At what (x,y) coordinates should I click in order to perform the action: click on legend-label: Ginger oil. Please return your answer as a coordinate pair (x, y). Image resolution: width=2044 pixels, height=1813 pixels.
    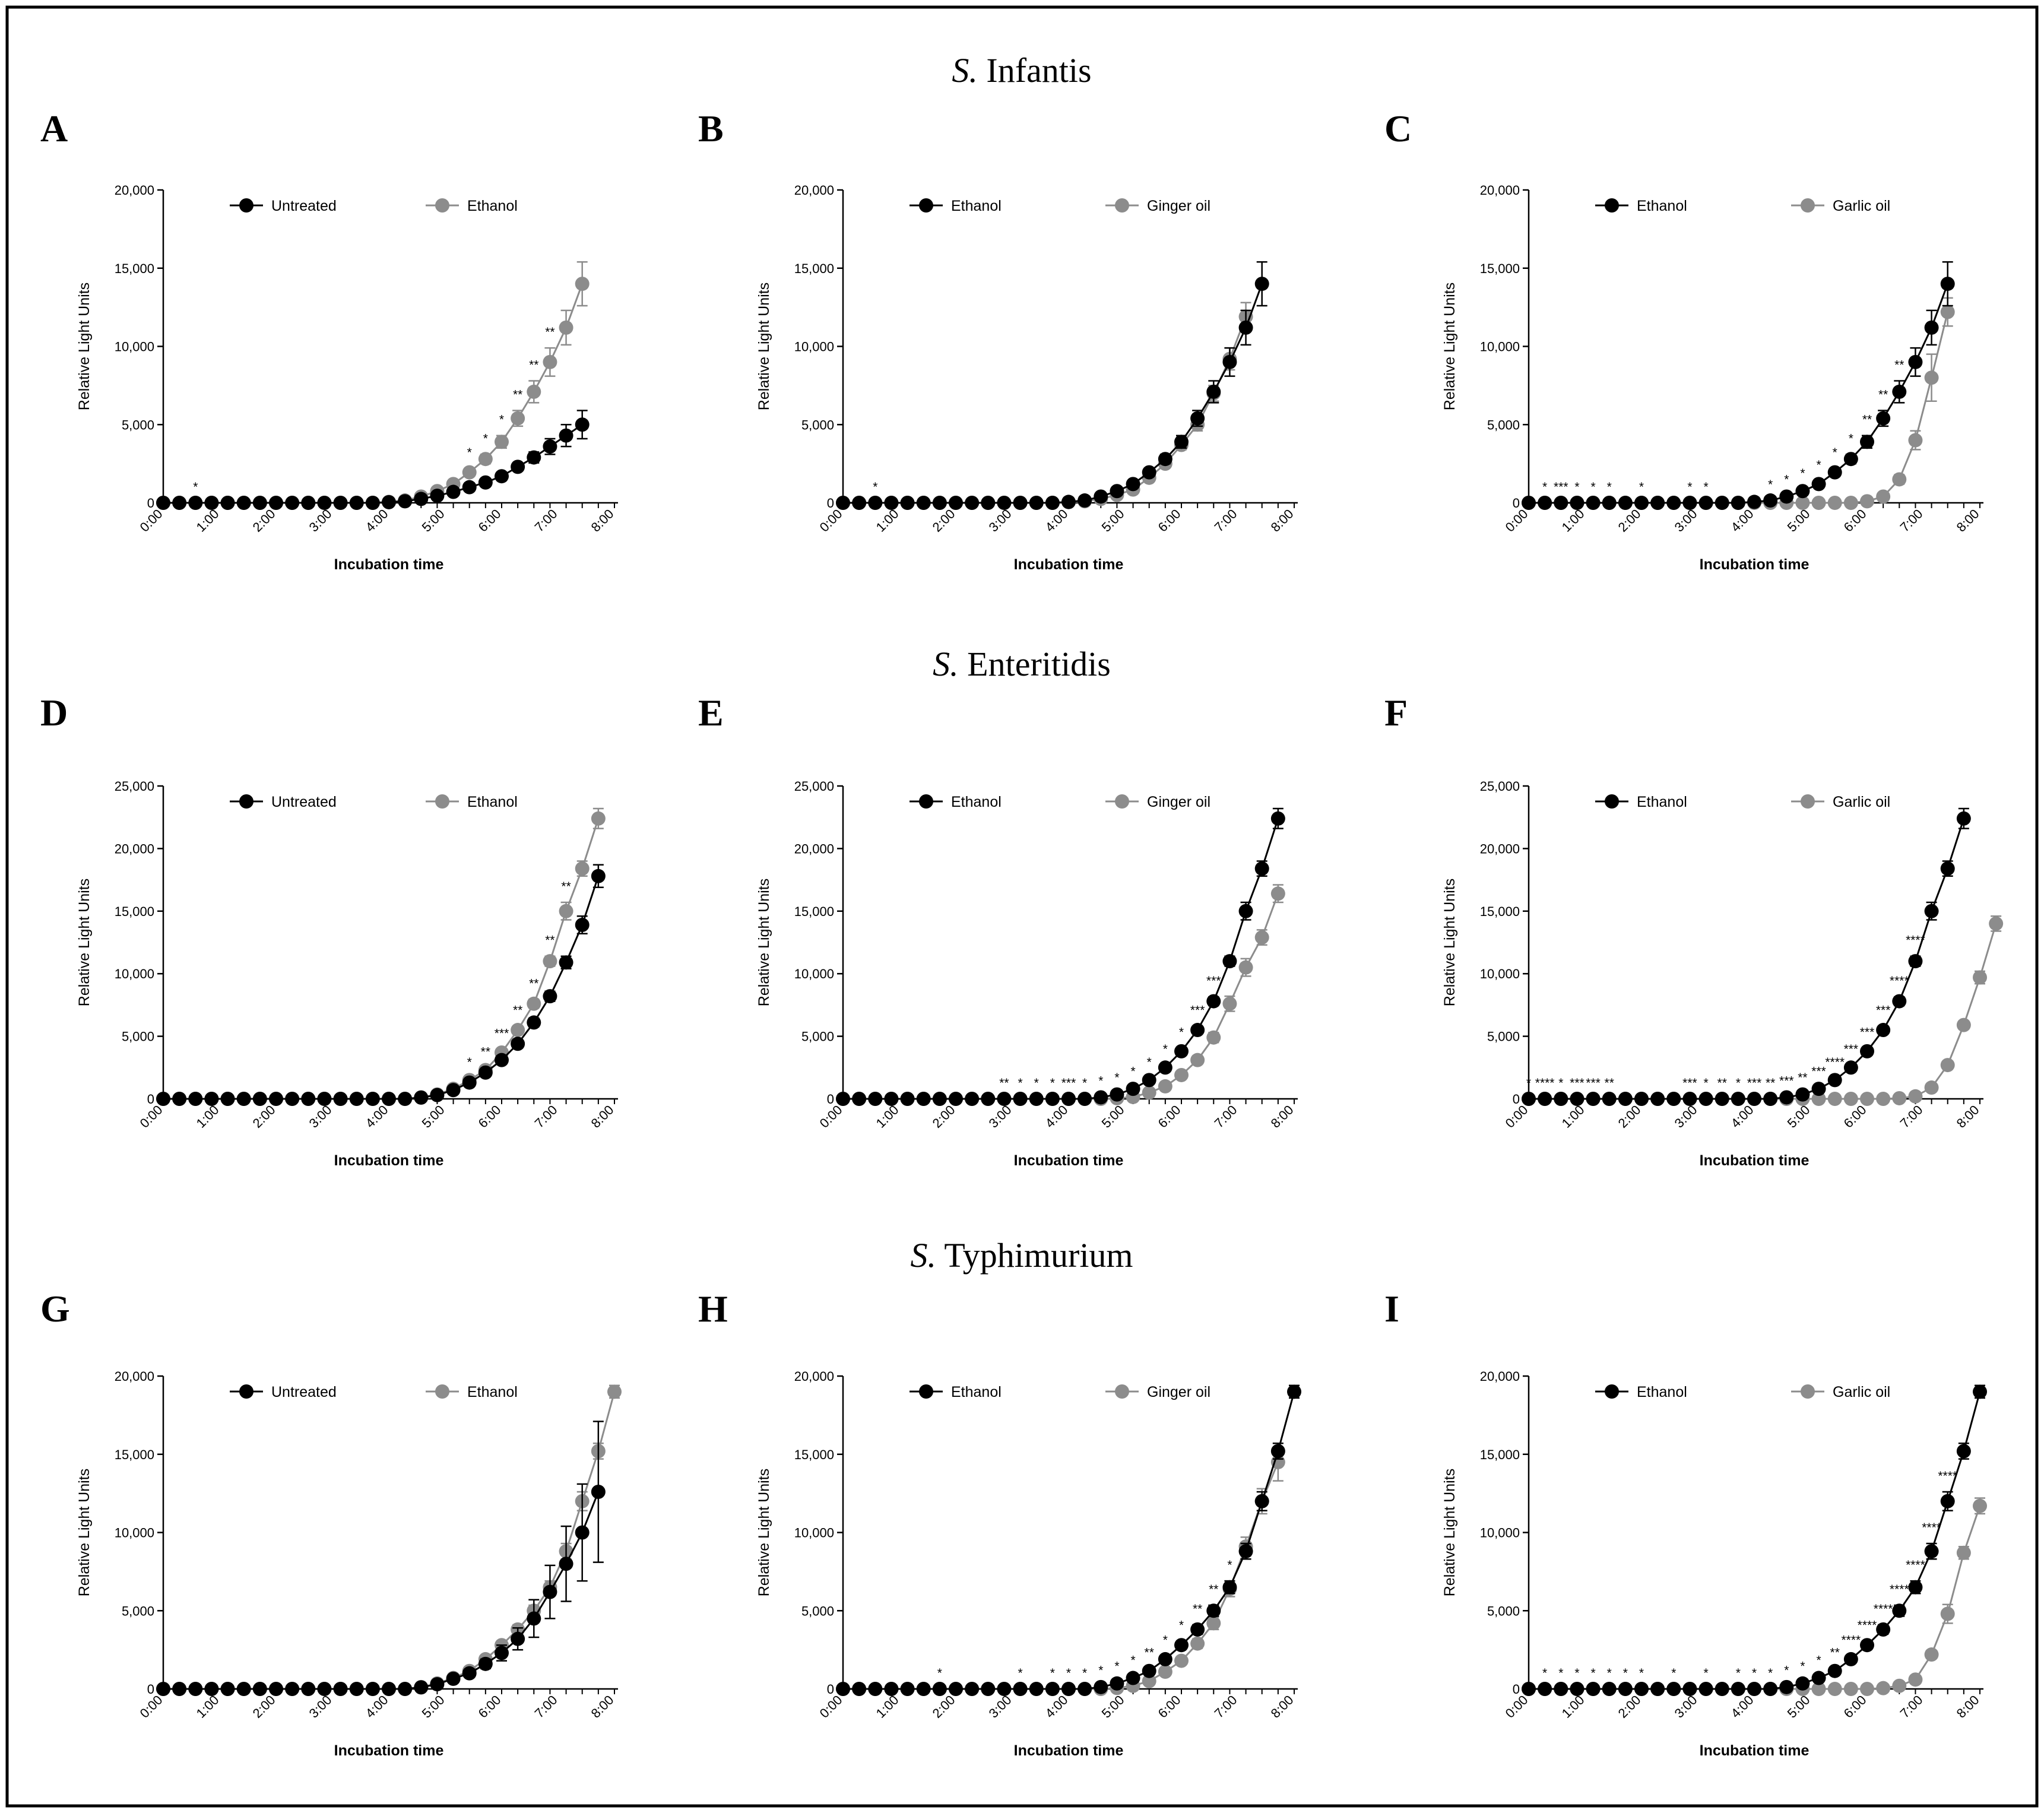
    Looking at the image, I should click on (1178, 1392).